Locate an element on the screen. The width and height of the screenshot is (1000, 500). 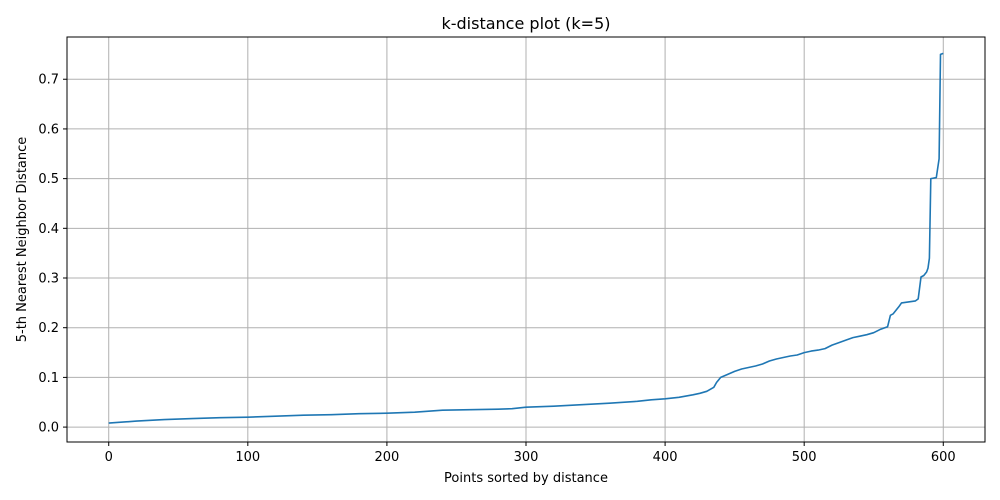
x-tick-label: 300 is located at coordinates (526, 457).